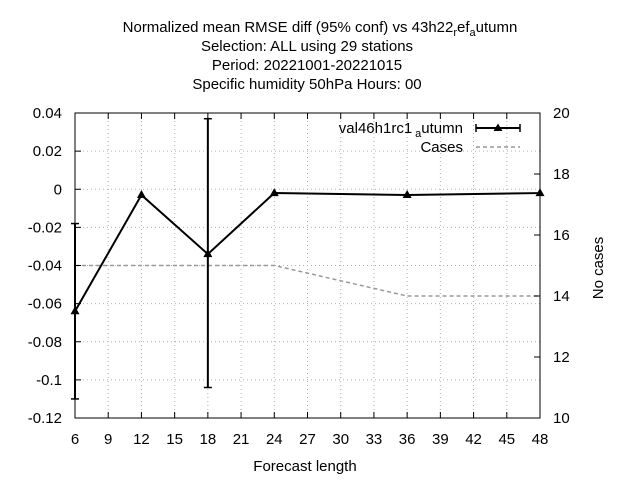 This screenshot has height=480, width=640. Describe the element at coordinates (174, 439) in the screenshot. I see `x-tick-label: 15` at that location.